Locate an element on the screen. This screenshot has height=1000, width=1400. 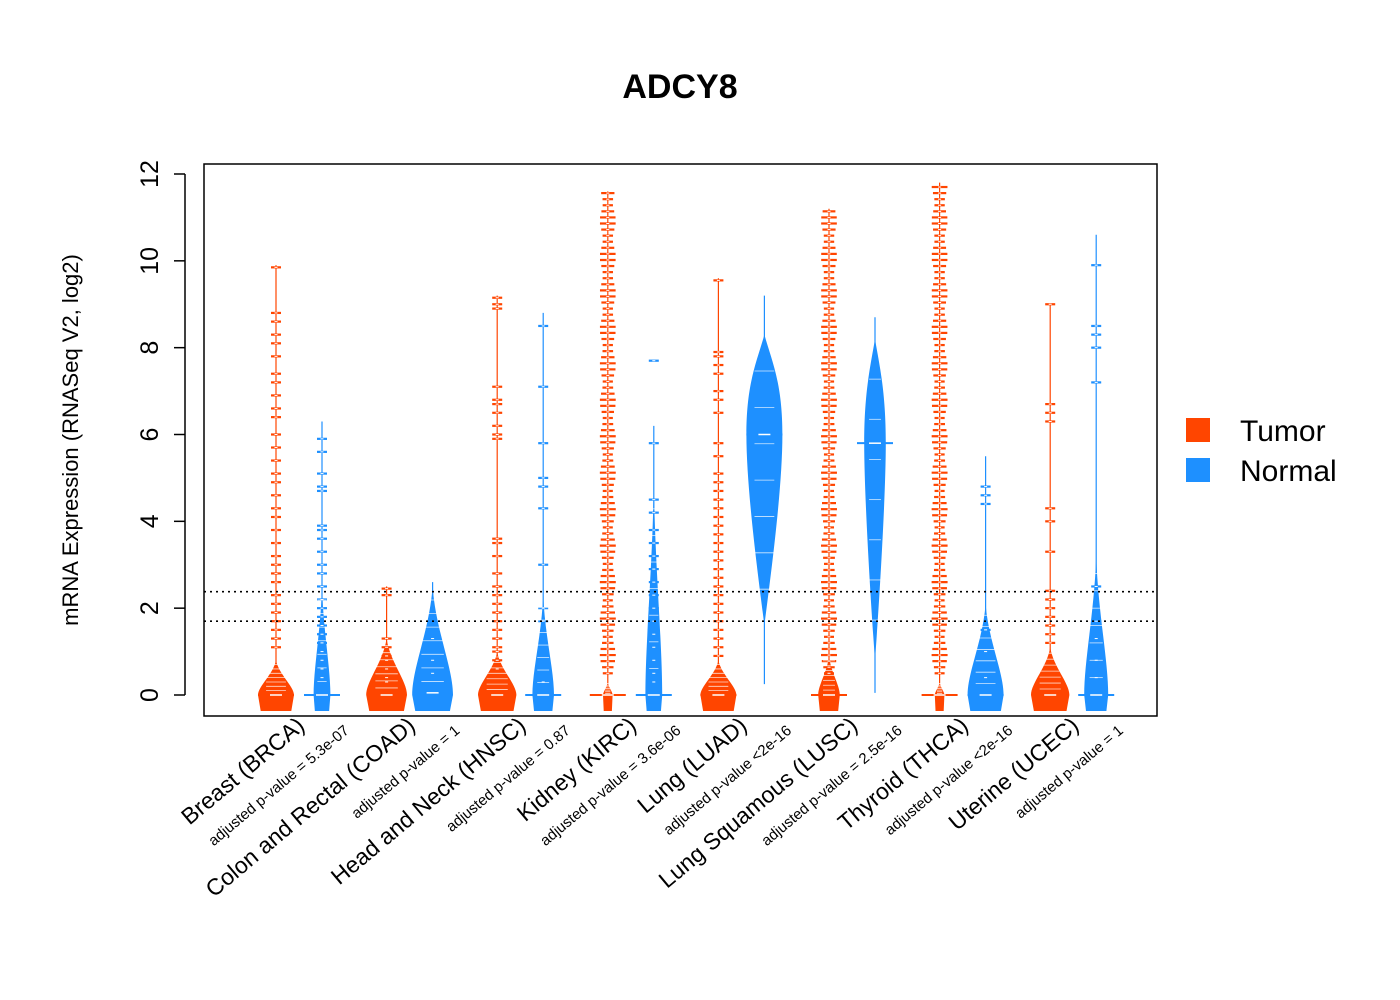
y-tick-label: 6 is located at coordinates (150, 435).